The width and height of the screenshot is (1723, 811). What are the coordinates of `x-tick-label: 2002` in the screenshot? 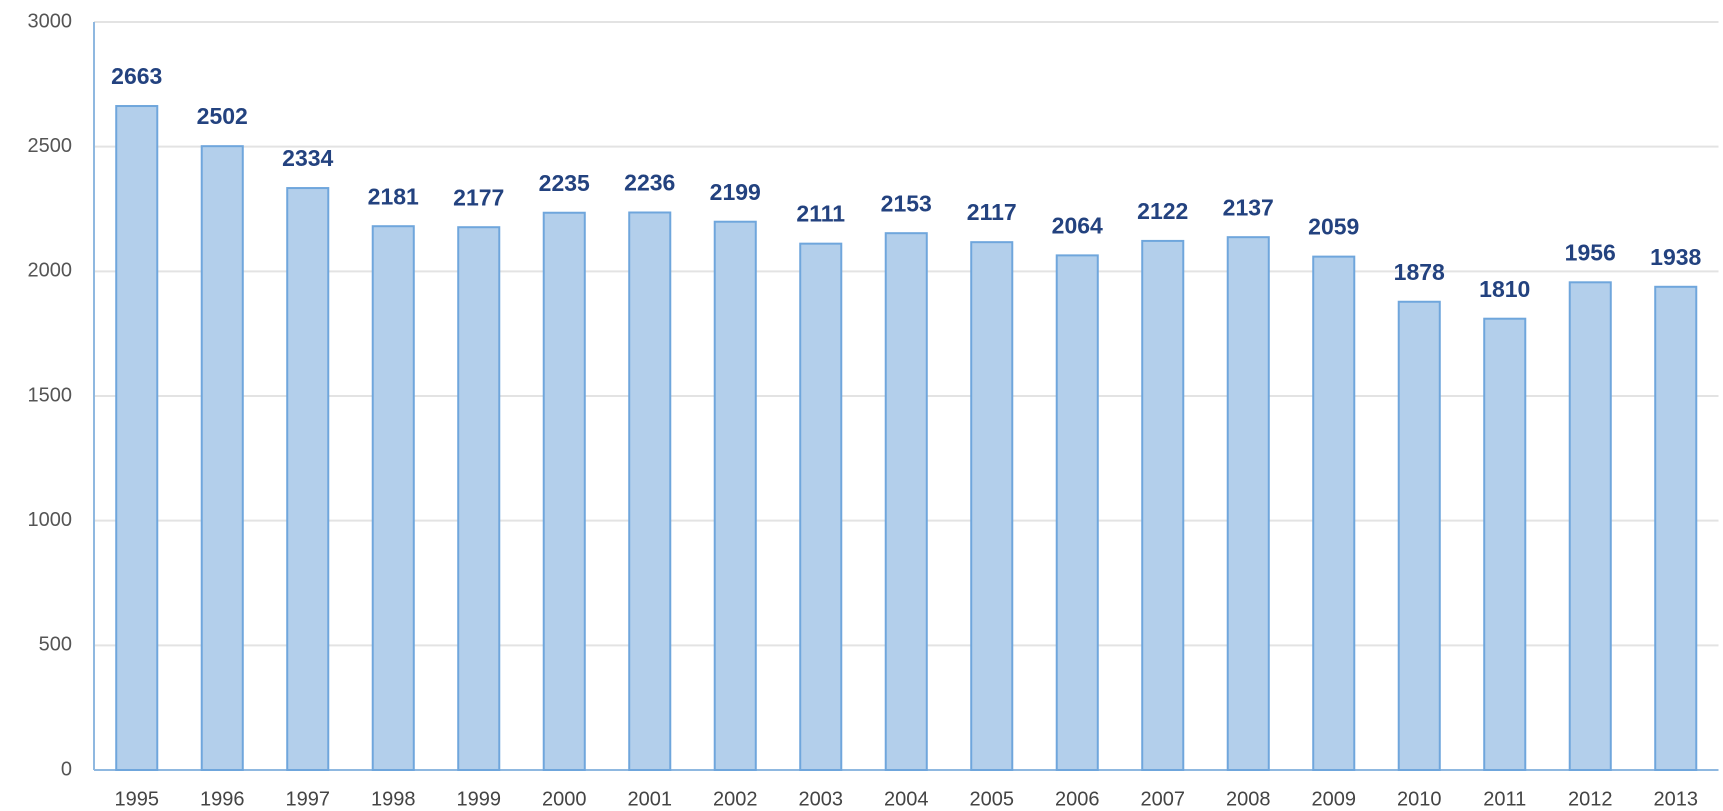 It's located at (735, 799).